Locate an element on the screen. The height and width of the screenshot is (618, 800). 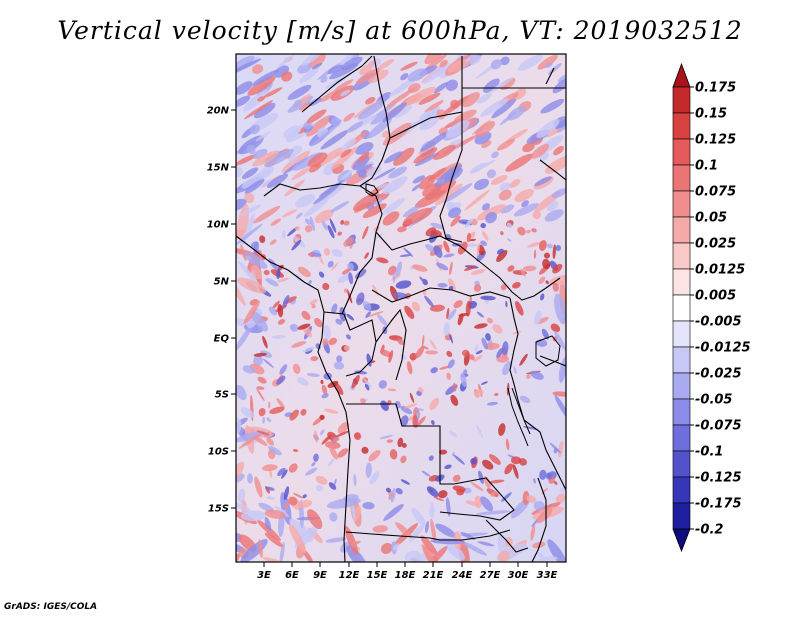
border-sudan-east is located at coordinates (552, 124).